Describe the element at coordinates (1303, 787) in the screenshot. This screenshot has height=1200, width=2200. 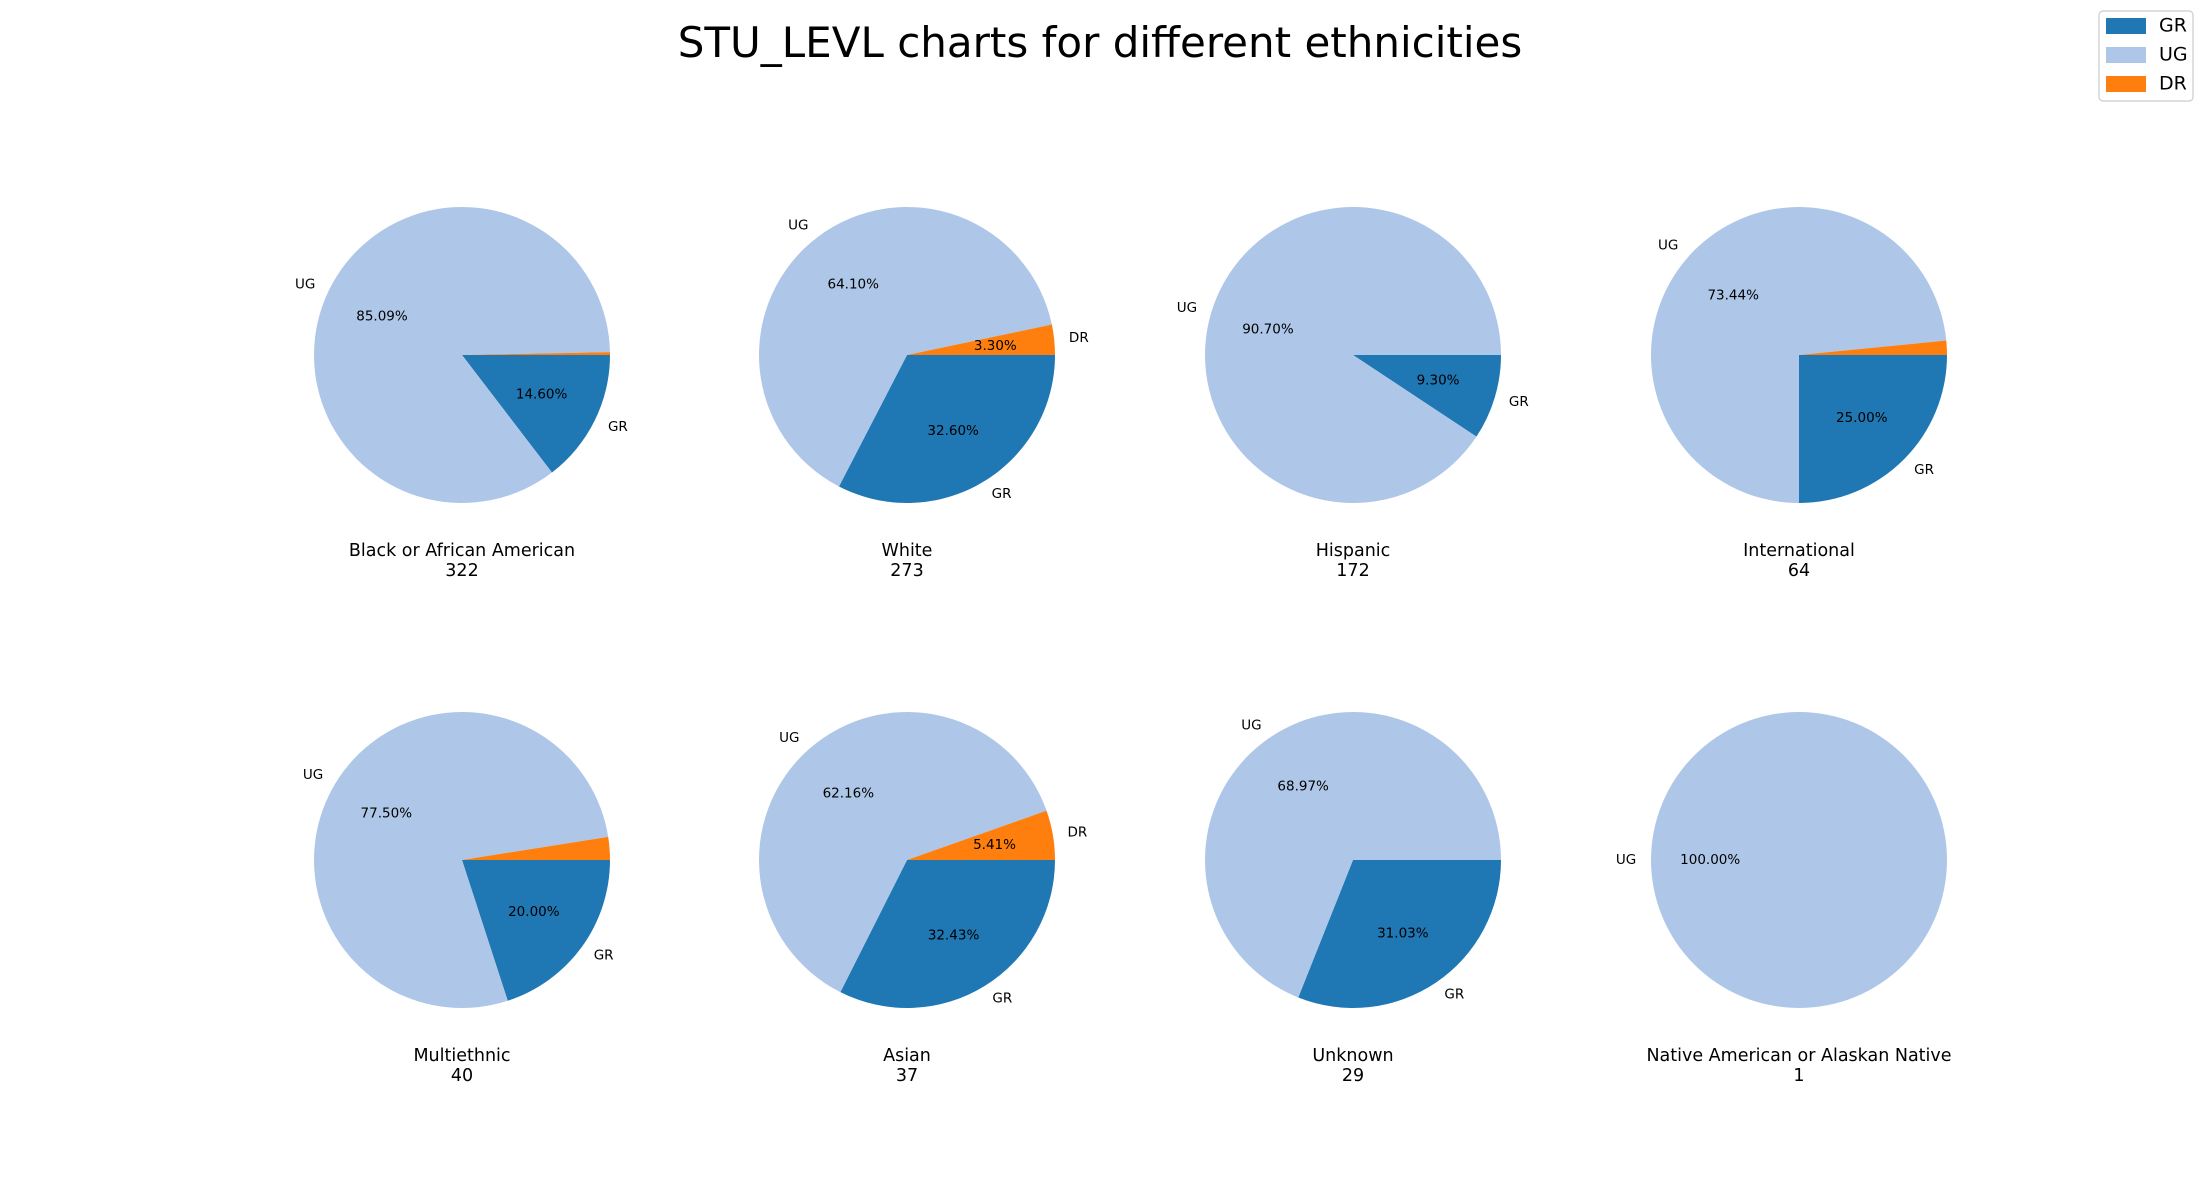
I see `slice-percent-label: 68.97%` at that location.